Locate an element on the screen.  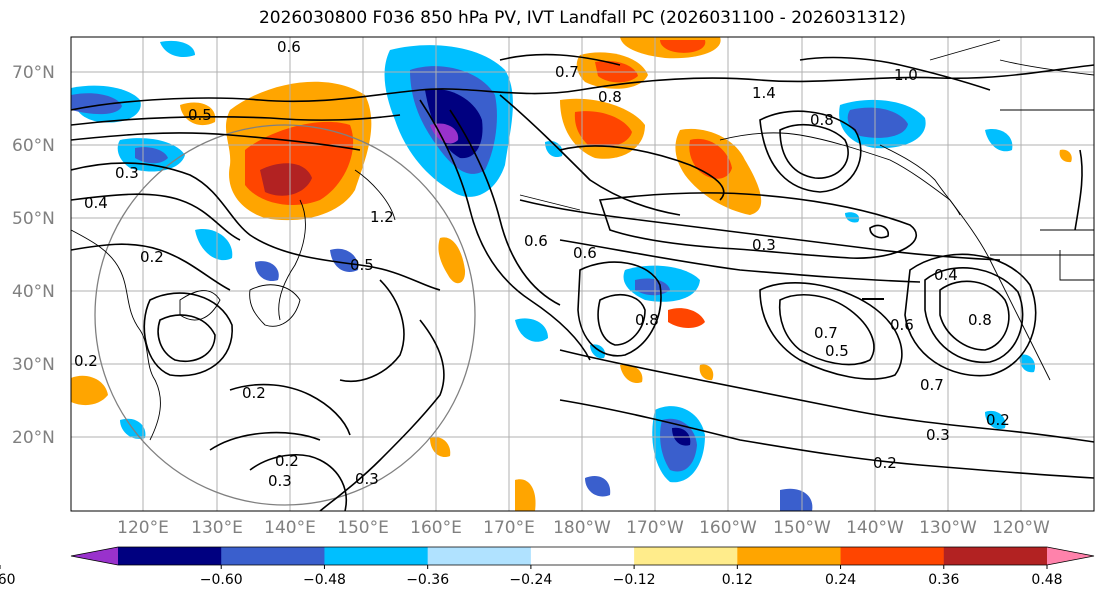
colorbar-tick-label: −0.24 is located at coordinates (530, 580).